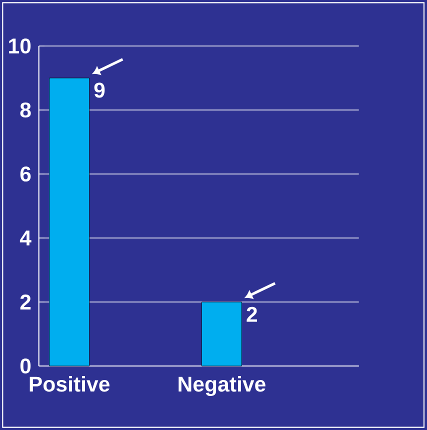  Describe the element at coordinates (25, 366) in the screenshot. I see `y-tick-label: 0` at that location.